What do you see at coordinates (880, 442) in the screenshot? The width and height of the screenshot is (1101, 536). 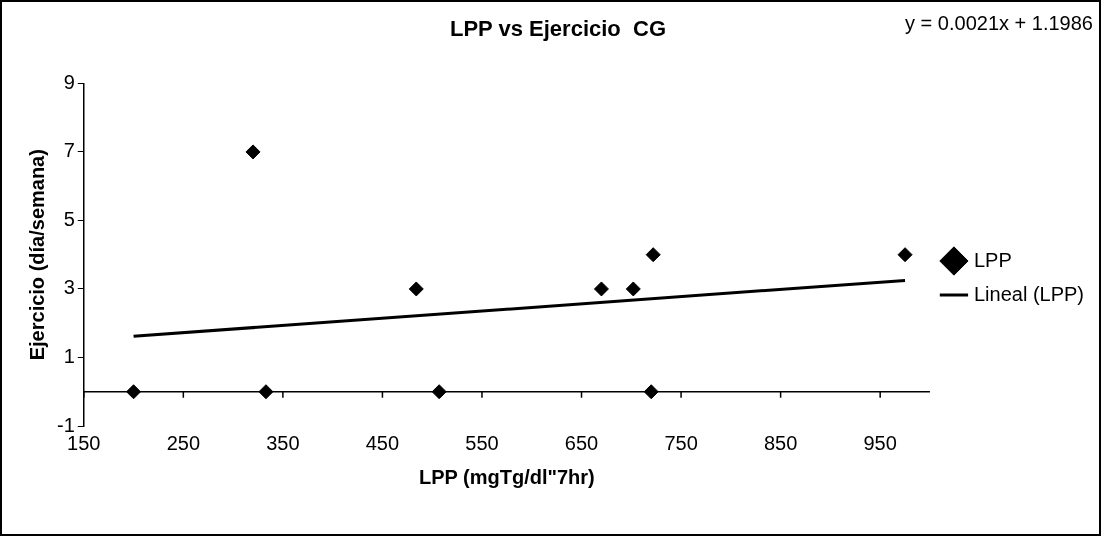 I see `x-tick-label: 950` at bounding box center [880, 442].